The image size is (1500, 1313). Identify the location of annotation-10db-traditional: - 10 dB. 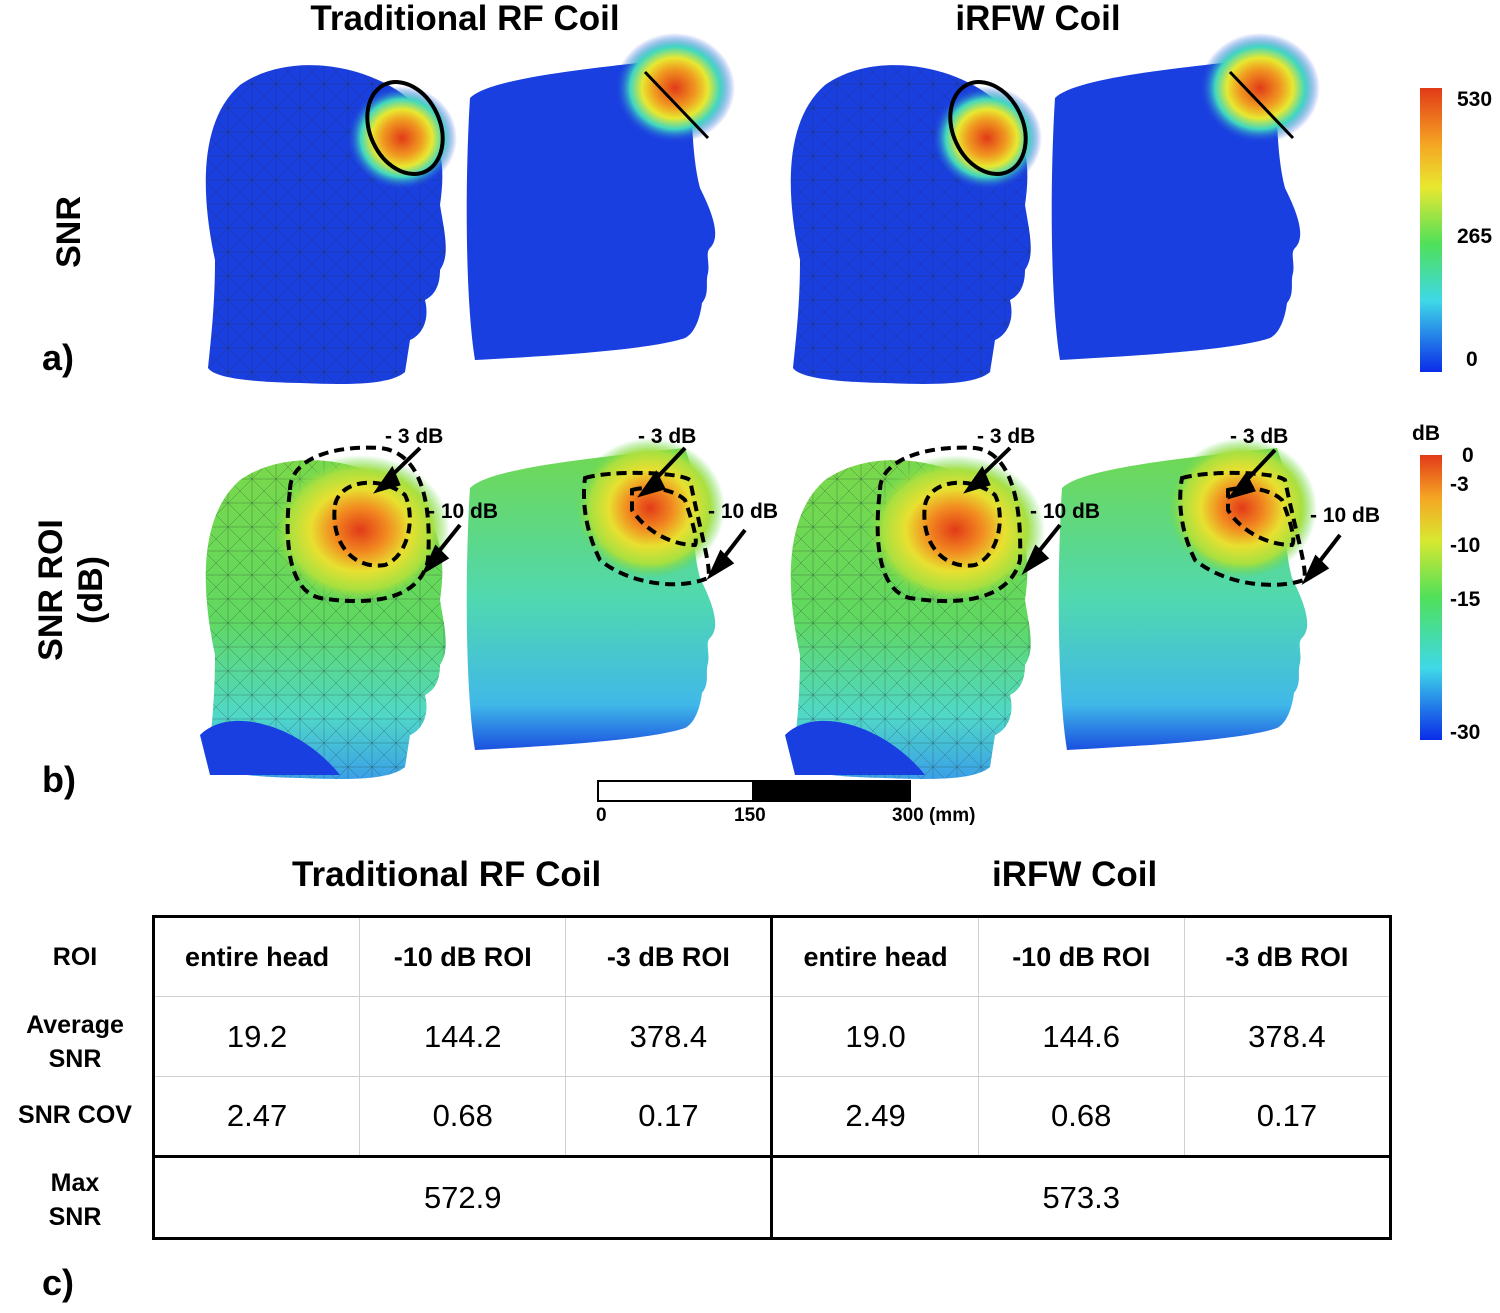
(463, 511).